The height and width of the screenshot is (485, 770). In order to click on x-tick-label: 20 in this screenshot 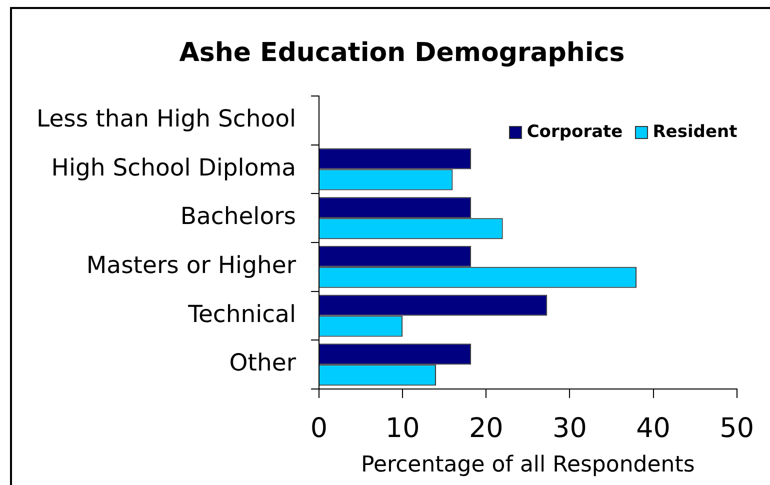, I will do `click(486, 428)`.